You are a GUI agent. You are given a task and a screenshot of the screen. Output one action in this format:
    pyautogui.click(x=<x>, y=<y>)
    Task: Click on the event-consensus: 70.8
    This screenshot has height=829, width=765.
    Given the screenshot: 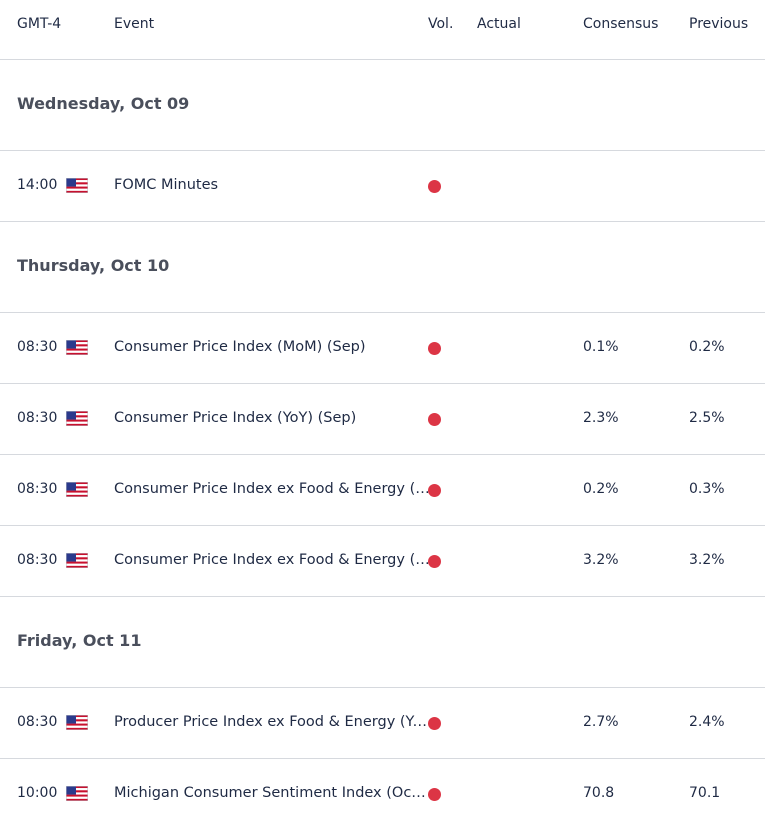 What is the action you would take?
    pyautogui.click(x=599, y=793)
    